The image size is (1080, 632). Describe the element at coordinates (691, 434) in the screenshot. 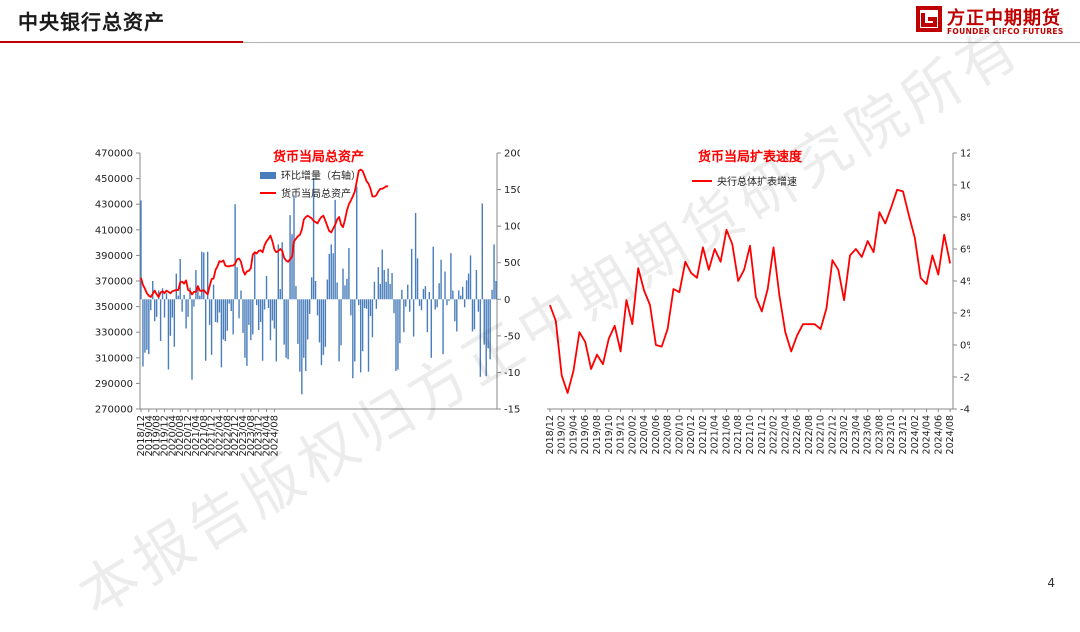

I see `x-tick-label: 2020/12` at that location.